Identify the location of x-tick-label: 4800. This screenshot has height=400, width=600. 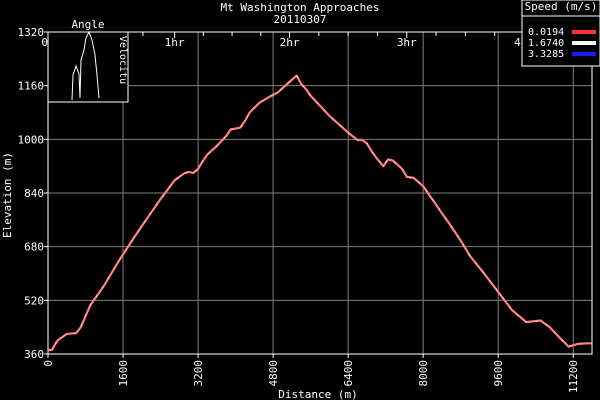
(273, 373).